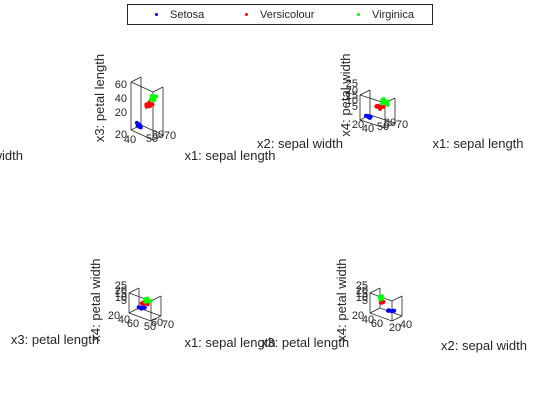  What do you see at coordinates (99, 98) in the screenshot?
I see `z-axis-label: x3: petal length` at bounding box center [99, 98].